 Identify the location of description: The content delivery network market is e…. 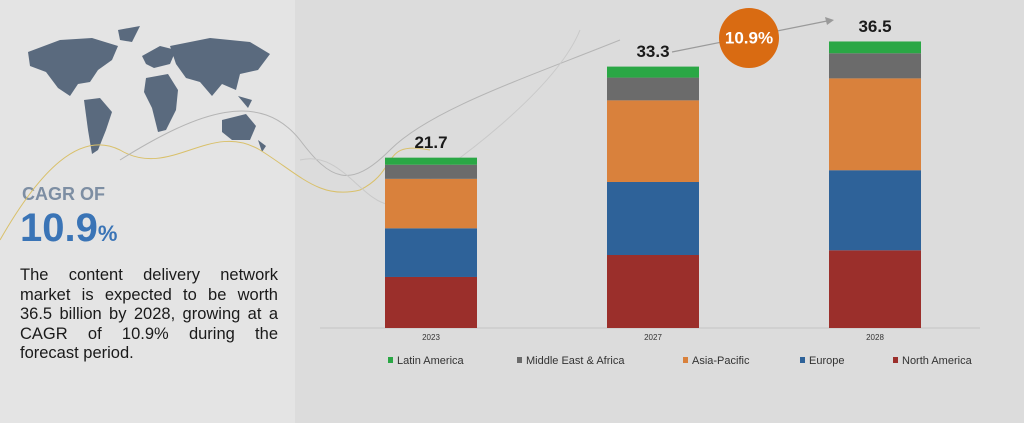
(149, 314).